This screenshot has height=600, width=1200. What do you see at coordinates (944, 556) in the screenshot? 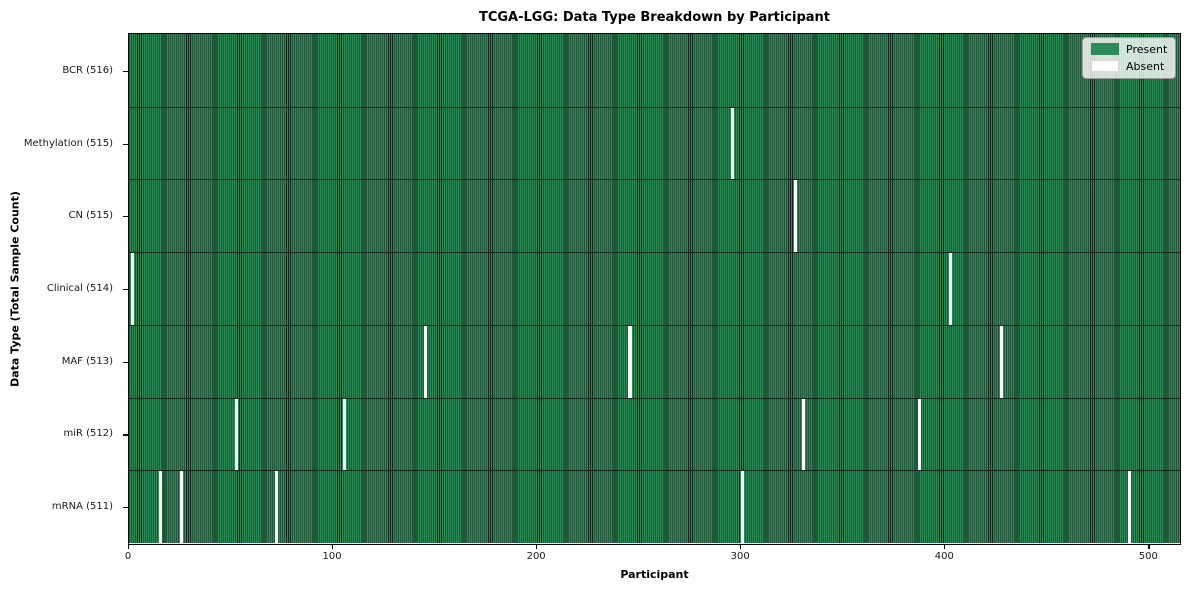
I see `x-tick-label: 400` at bounding box center [944, 556].